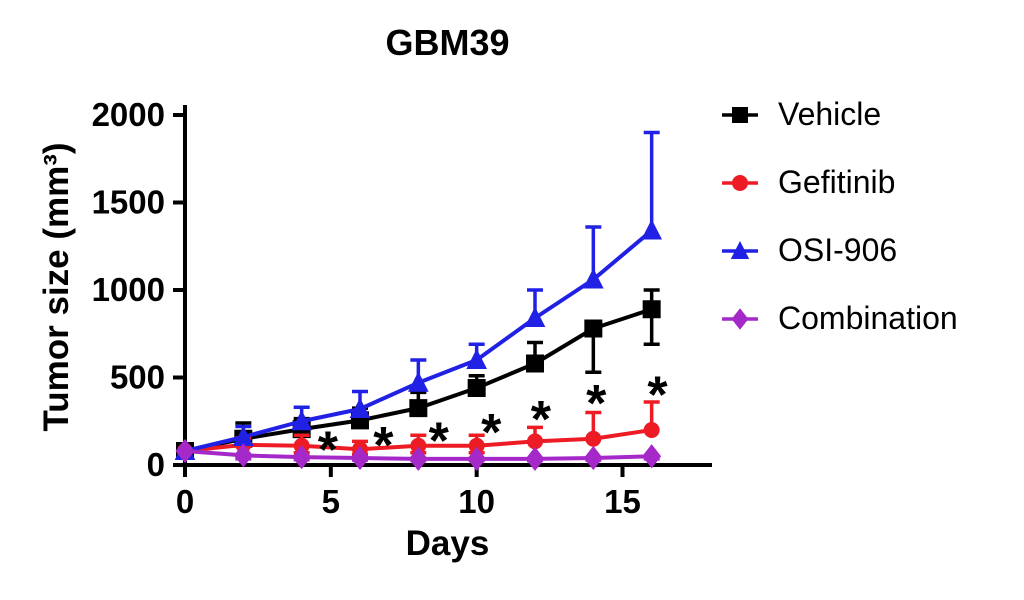 This screenshot has width=1024, height=600. What do you see at coordinates (156, 464) in the screenshot?
I see `y-tick-label: 0` at bounding box center [156, 464].